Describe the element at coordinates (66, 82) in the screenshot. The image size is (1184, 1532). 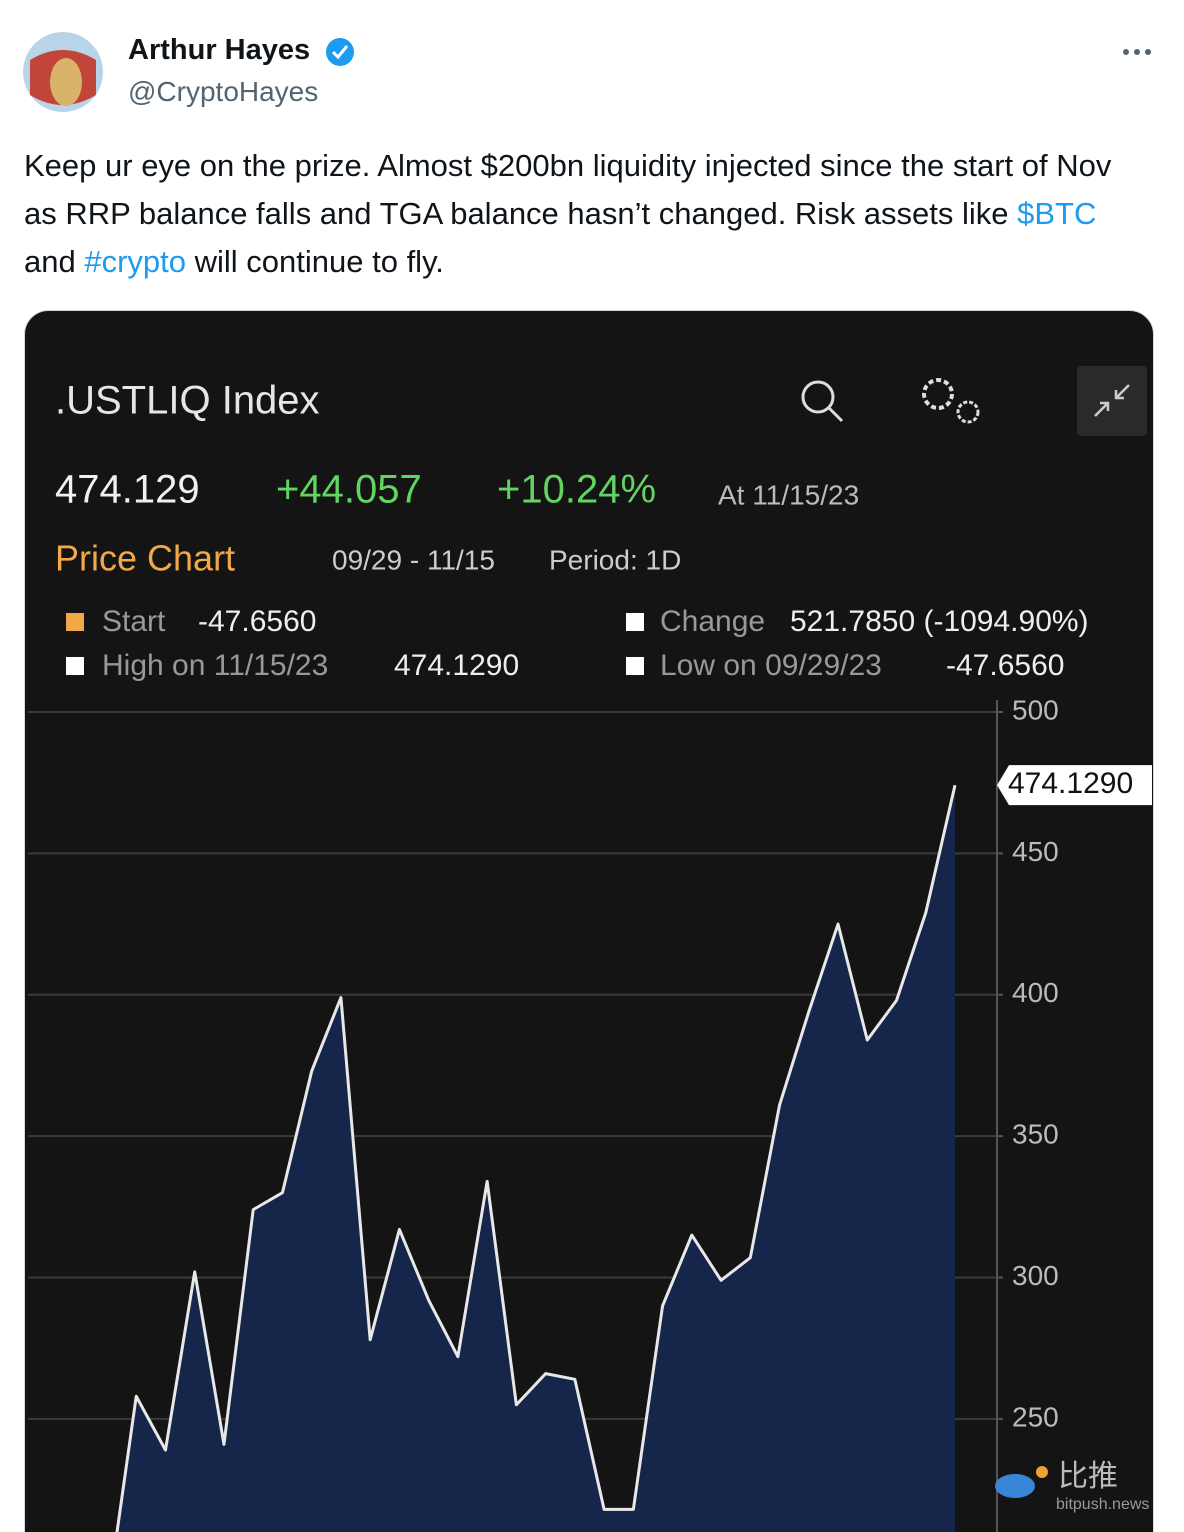
I see `avatar-art` at that location.